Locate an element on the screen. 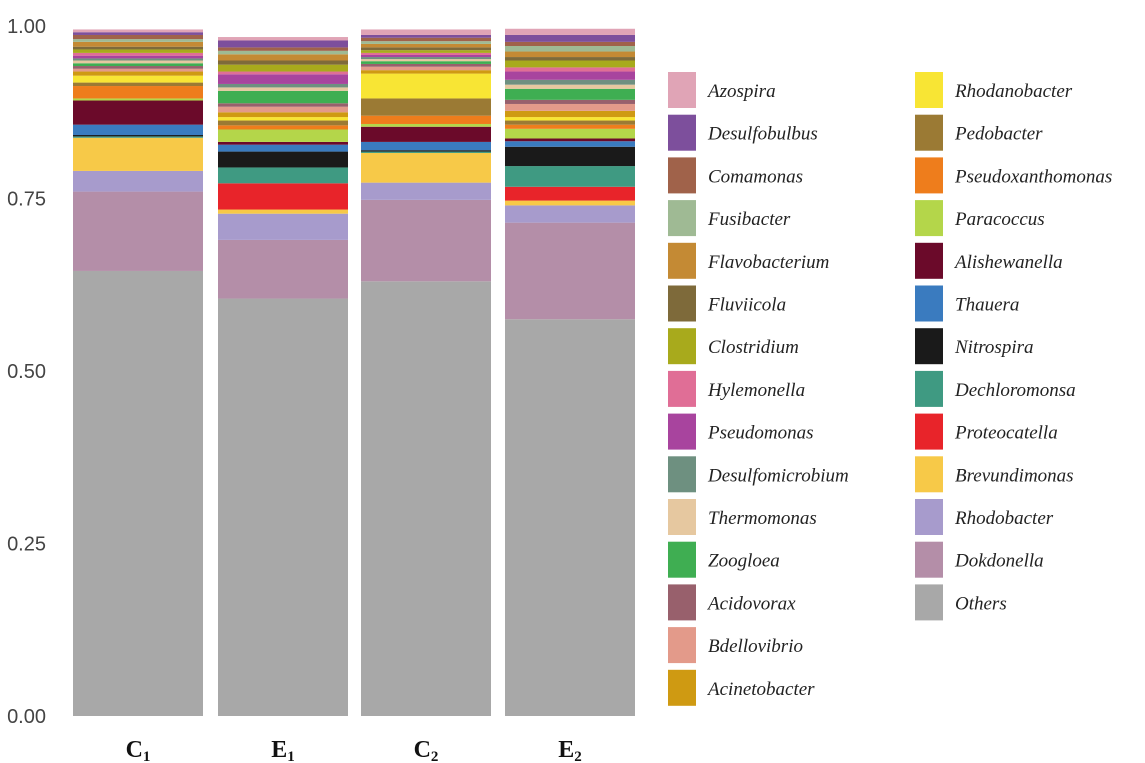 Image resolution: width=1145 pixels, height=763 pixels. legend-item-alishewanella: Alishewanella is located at coordinates (989, 260).